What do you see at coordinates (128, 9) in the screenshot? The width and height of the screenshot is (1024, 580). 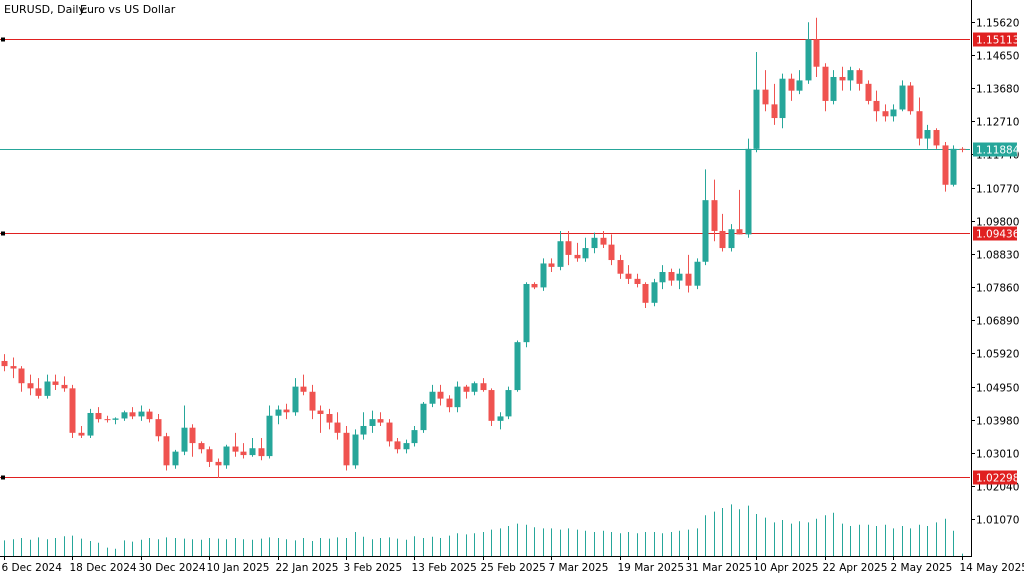 I see `chart-description-label: Euro vs US Dollar` at bounding box center [128, 9].